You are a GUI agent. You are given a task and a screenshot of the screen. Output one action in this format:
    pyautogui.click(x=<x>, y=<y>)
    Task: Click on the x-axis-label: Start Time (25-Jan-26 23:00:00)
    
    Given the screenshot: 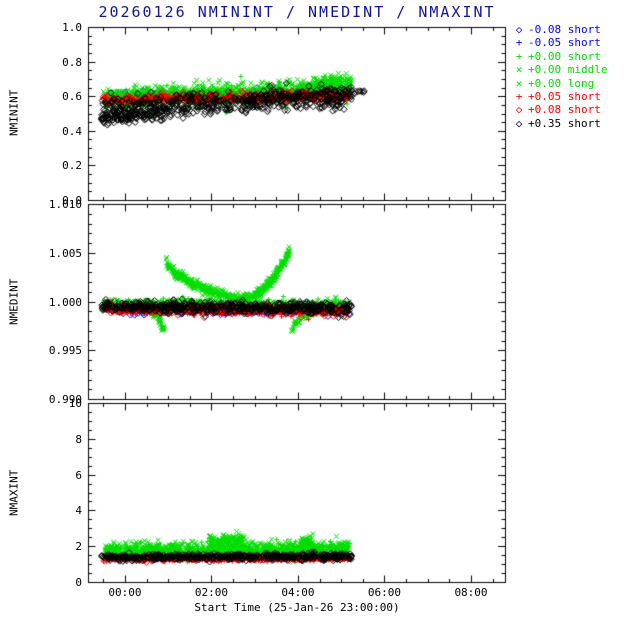 What is the action you would take?
    pyautogui.click(x=297, y=607)
    